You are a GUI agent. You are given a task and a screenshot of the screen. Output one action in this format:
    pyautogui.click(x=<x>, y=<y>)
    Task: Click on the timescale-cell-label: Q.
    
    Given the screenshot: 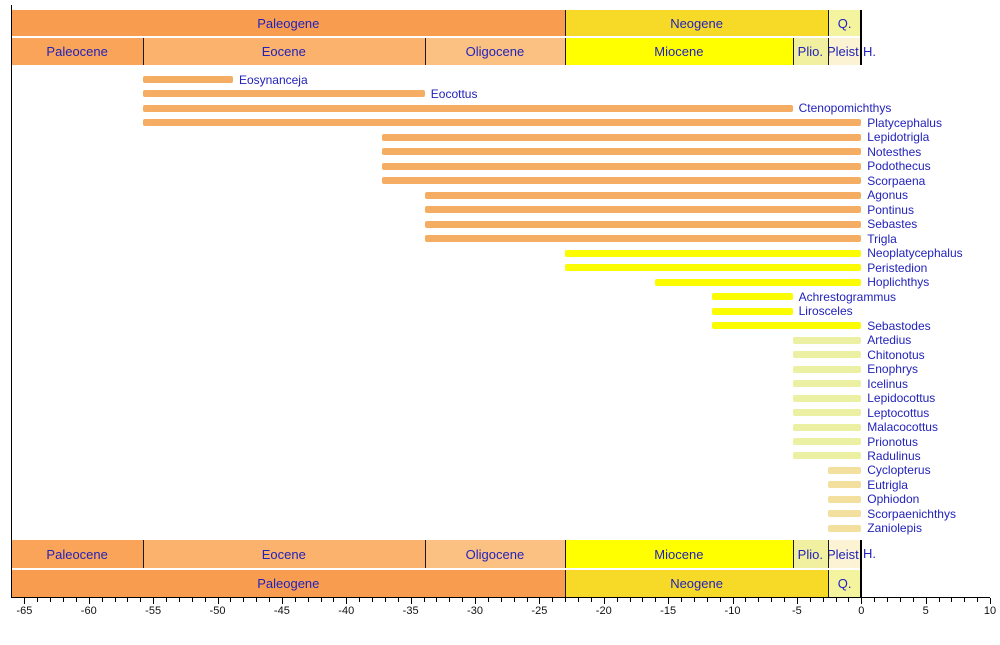 What is the action you would take?
    pyautogui.click(x=844, y=23)
    